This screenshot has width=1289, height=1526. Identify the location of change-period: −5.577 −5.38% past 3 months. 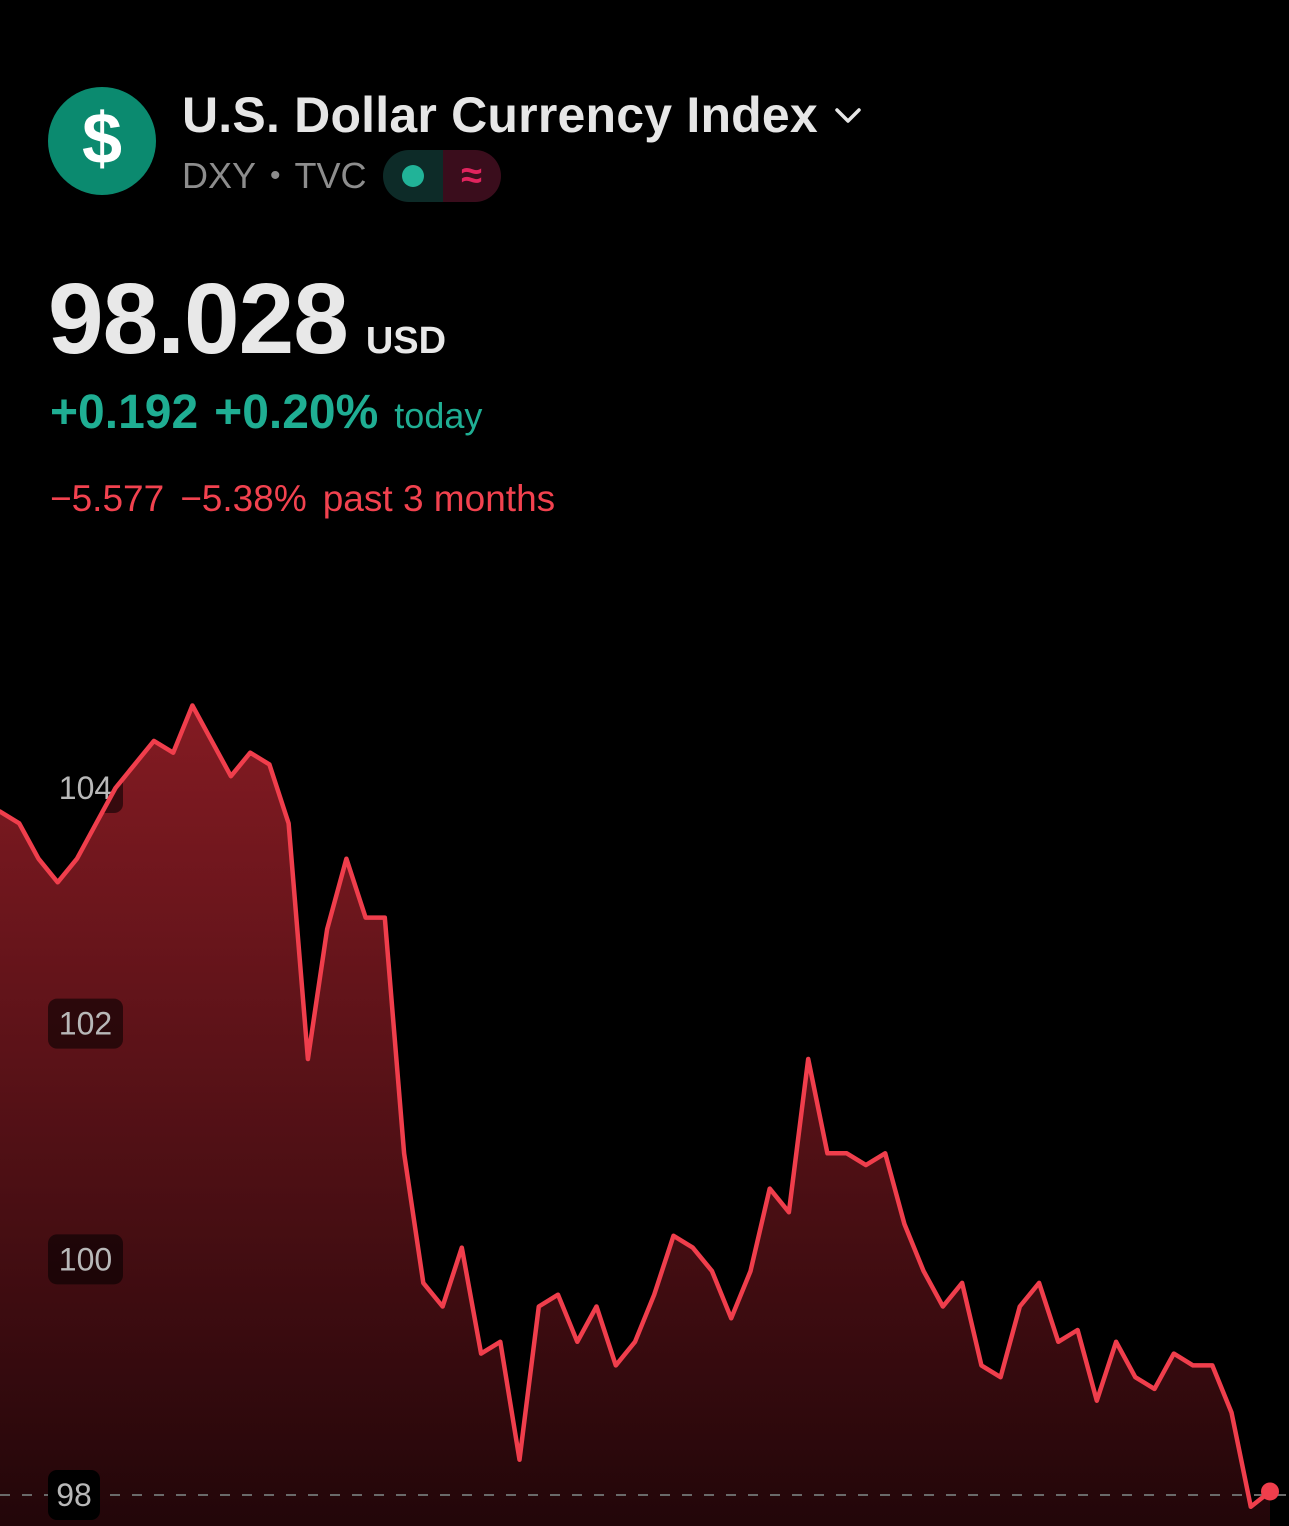
(302, 499).